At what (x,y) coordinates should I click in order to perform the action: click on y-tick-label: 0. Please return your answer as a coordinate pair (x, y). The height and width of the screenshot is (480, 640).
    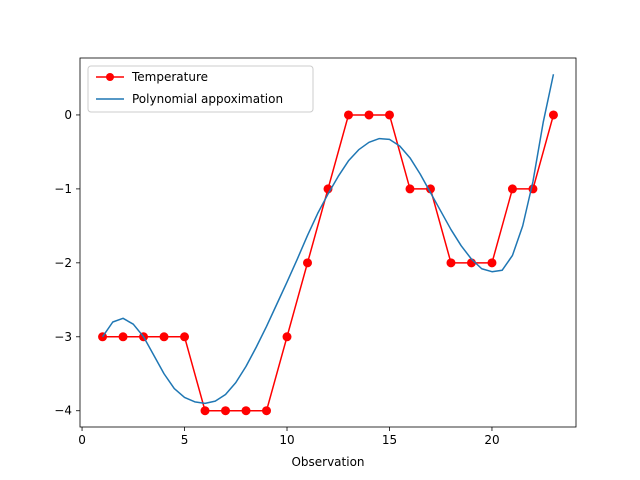
    Looking at the image, I should click on (68, 115).